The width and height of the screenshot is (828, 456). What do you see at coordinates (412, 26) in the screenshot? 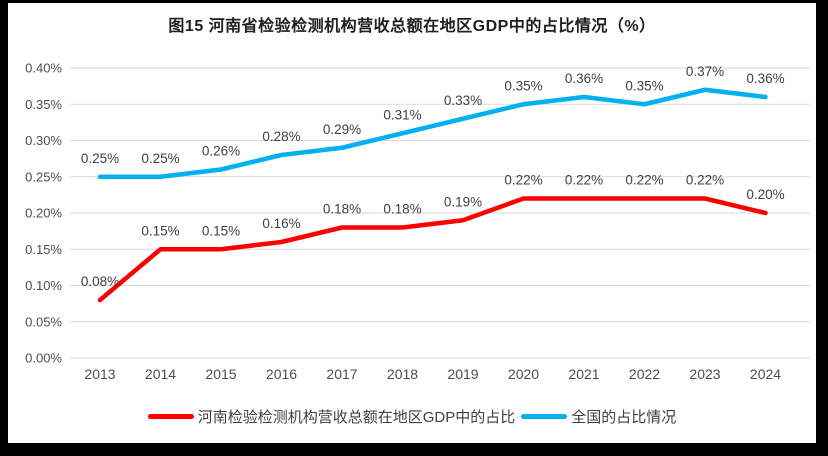
I see `chart-title: 图15 河南省检验检测机构营收总额在地区GDP中的占比情况（%）` at bounding box center [412, 26].